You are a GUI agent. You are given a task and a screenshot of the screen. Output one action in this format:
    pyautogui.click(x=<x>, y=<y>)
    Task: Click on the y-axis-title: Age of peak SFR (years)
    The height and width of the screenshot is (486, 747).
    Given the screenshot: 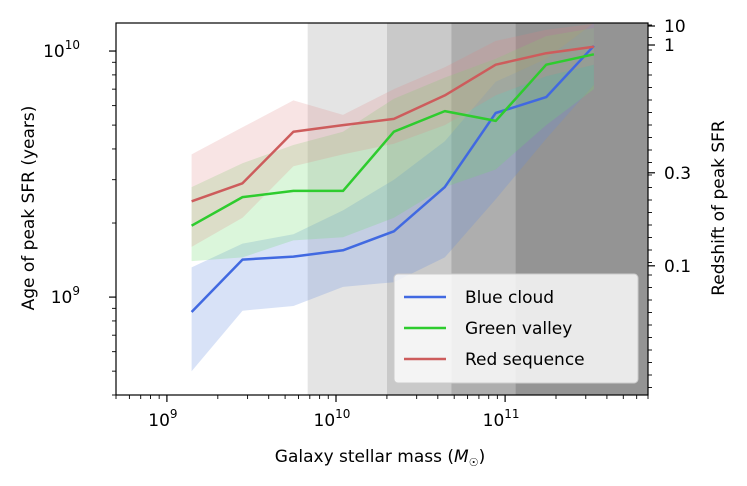 What is the action you would take?
    pyautogui.click(x=29, y=208)
    